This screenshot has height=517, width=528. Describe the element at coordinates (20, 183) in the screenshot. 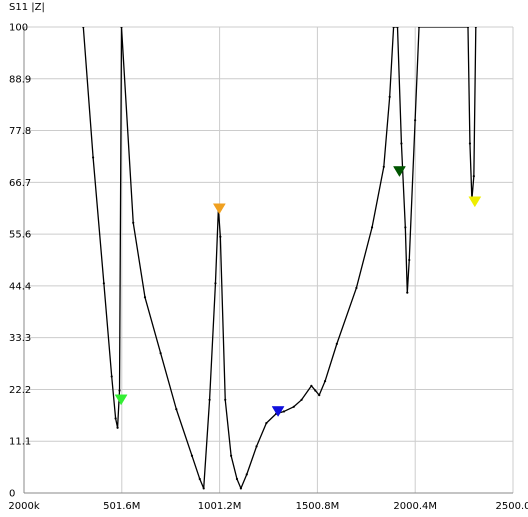

I see `y-tick-label: 66.7` at that location.